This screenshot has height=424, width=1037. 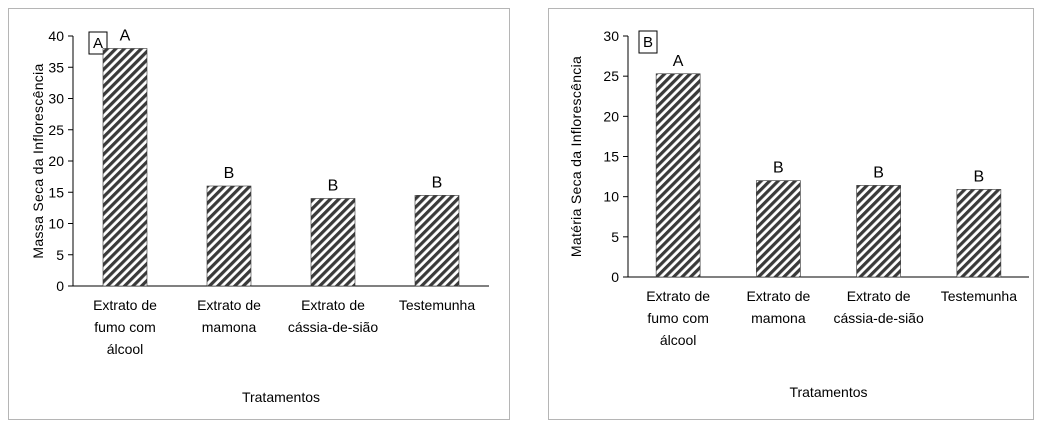 I want to click on panel-label: A, so click(x=98, y=43).